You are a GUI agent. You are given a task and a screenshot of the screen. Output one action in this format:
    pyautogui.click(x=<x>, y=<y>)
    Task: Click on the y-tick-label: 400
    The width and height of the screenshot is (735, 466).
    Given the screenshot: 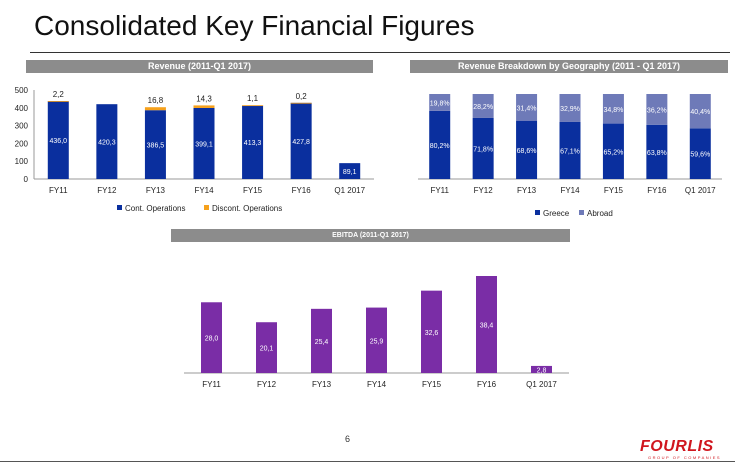 What is the action you would take?
    pyautogui.click(x=22, y=108)
    